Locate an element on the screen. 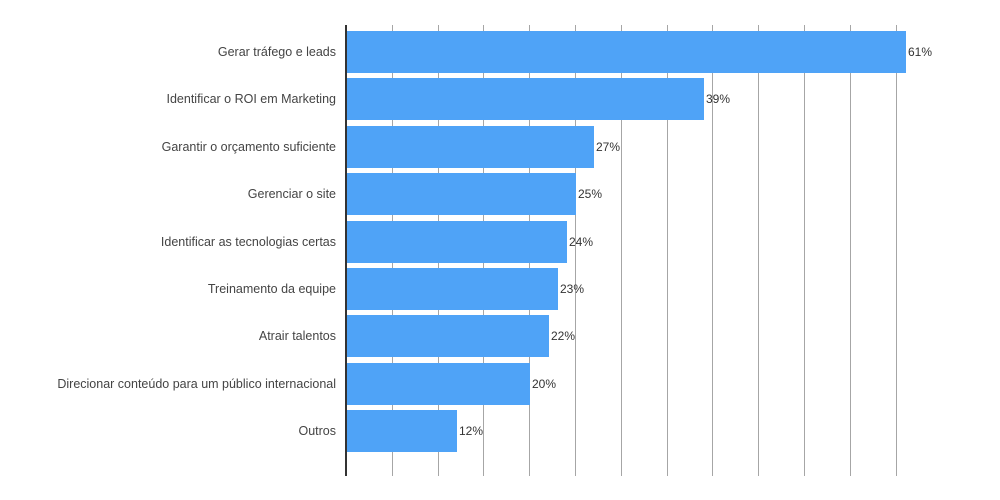 Image resolution: width=1000 pixels, height=500 pixels. value-label: 23% is located at coordinates (572, 289).